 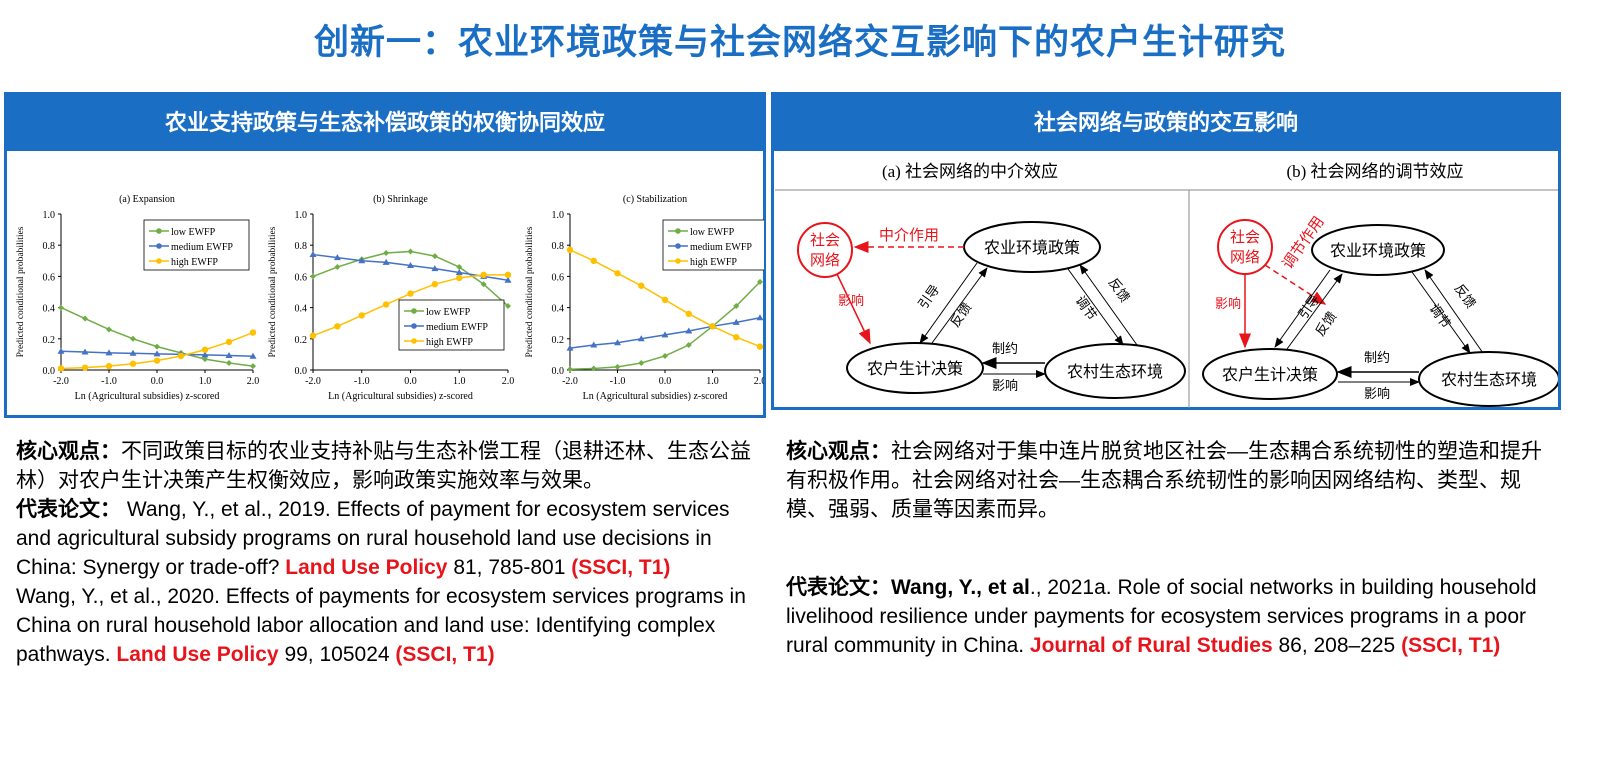 What do you see at coordinates (385, 123) in the screenshot?
I see `left-panel-header: 农业支持政策与生态补偿政策的权衡协同效应` at bounding box center [385, 123].